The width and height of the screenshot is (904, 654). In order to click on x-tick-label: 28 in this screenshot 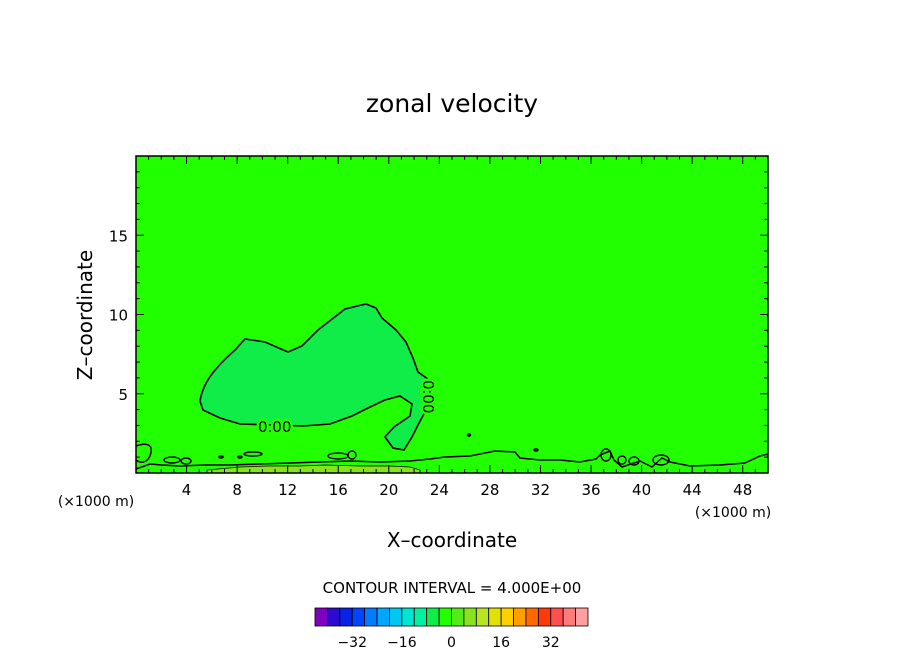, I will do `click(489, 490)`.